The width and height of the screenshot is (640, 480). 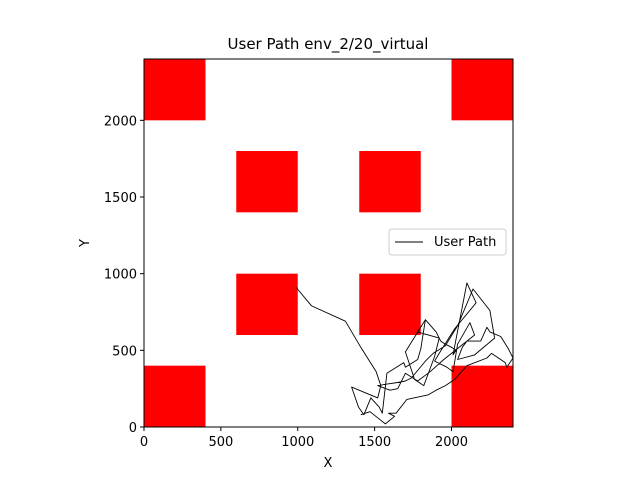 I want to click on legend-box, so click(x=447, y=242).